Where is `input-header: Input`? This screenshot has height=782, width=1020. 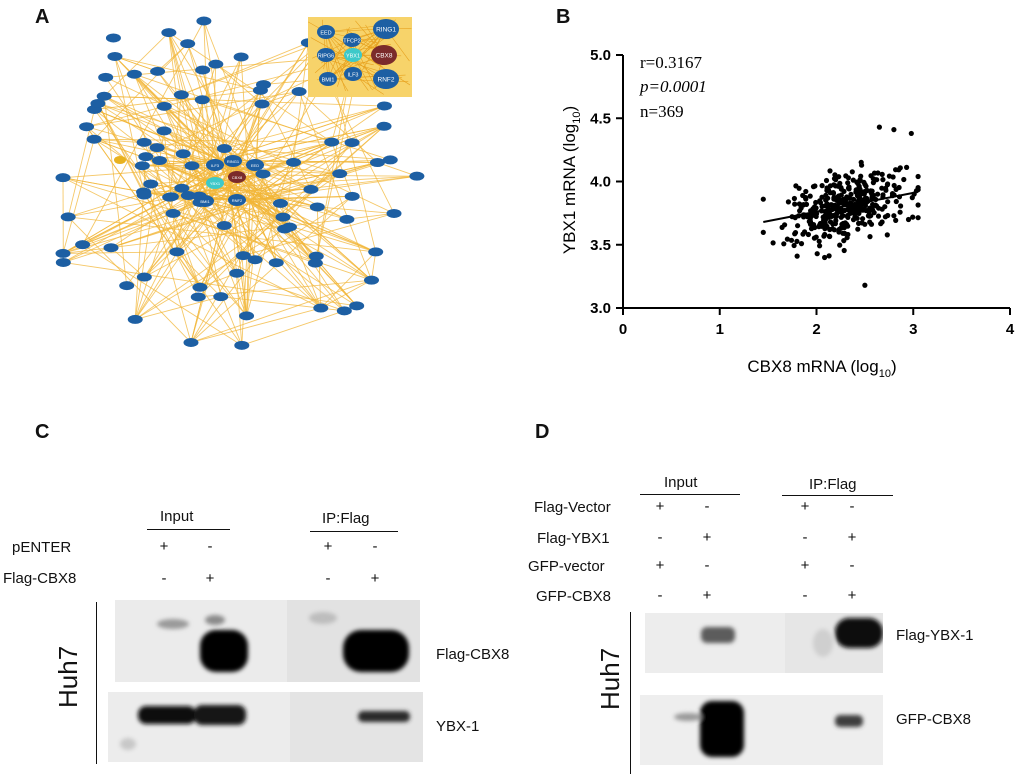
input-header: Input is located at coordinates (681, 482).